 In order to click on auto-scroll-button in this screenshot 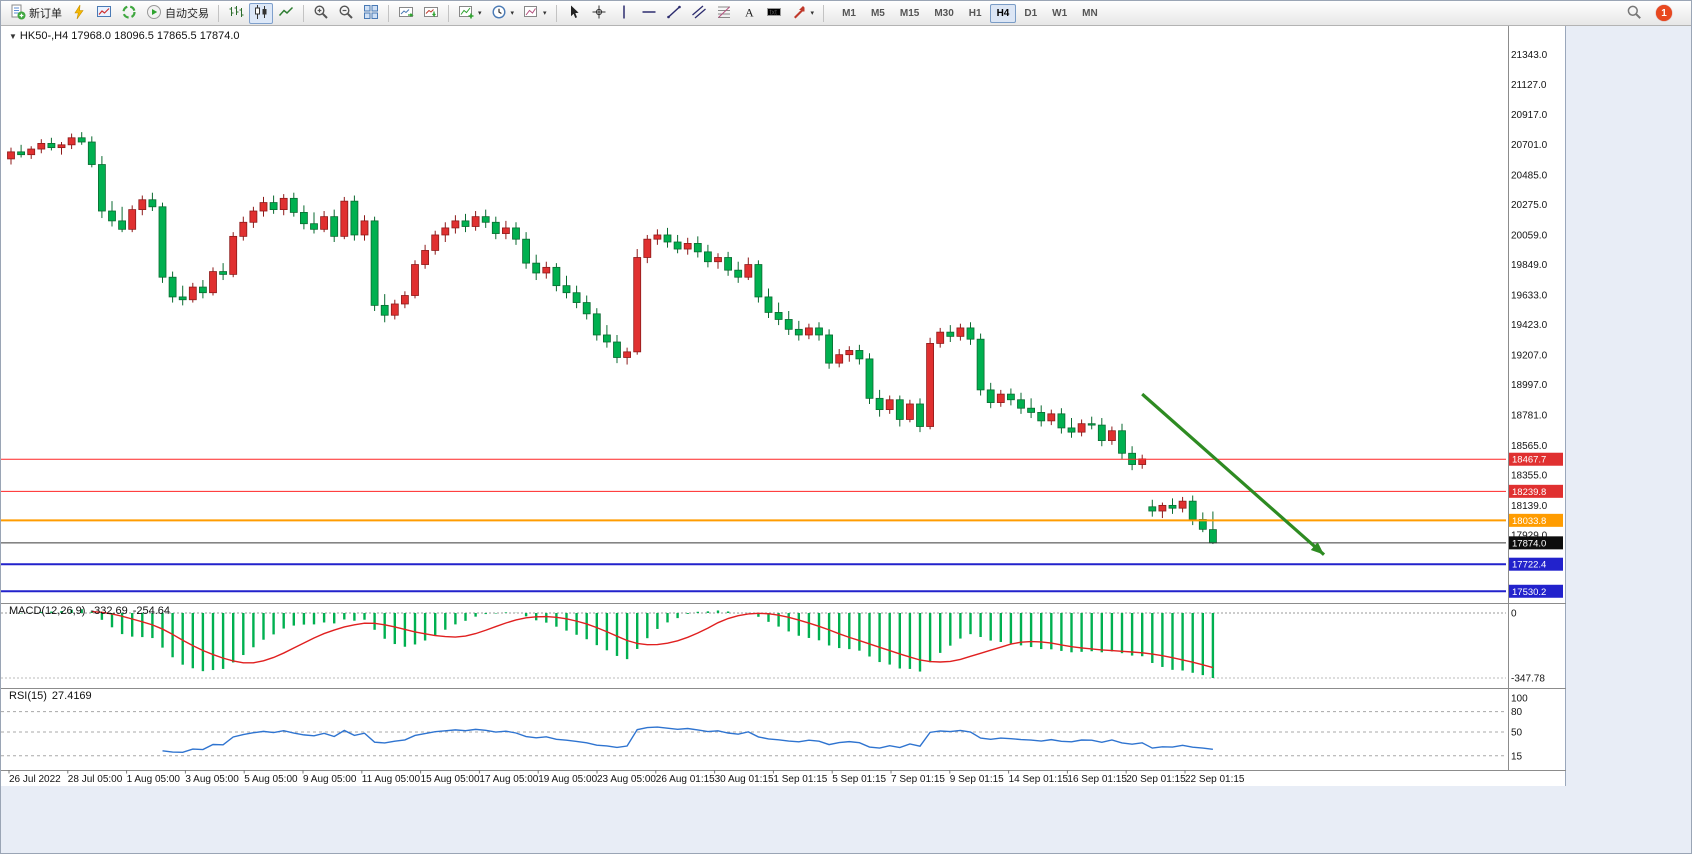, I will do `click(406, 13)`.